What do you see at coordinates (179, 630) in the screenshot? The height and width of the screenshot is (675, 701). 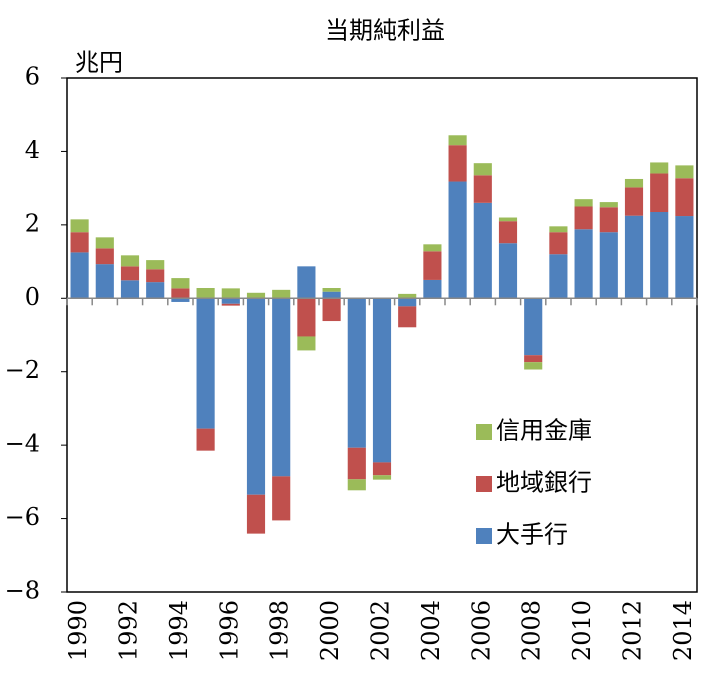 I see `x-tick-label: 1994` at bounding box center [179, 630].